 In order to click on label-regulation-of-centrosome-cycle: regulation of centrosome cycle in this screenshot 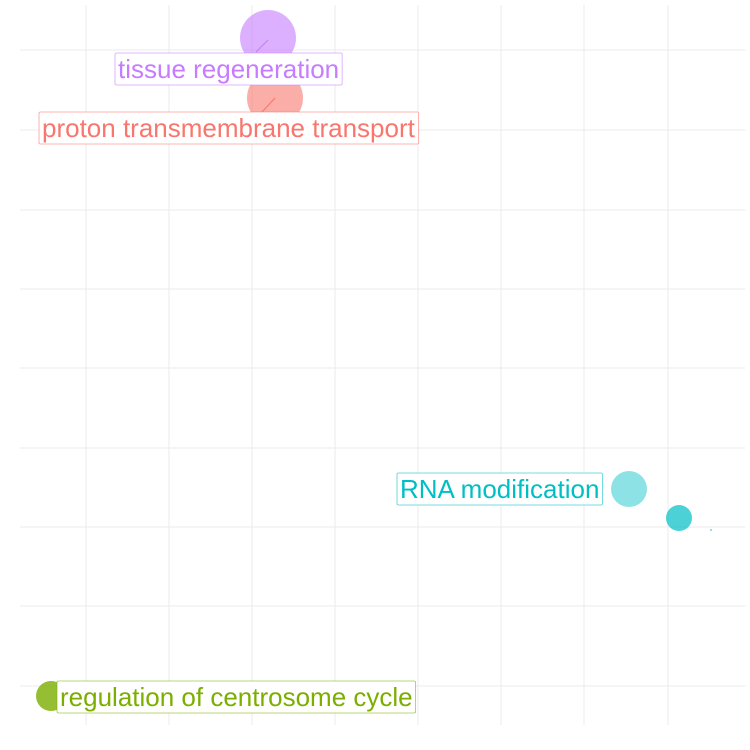, I will do `click(236, 697)`.